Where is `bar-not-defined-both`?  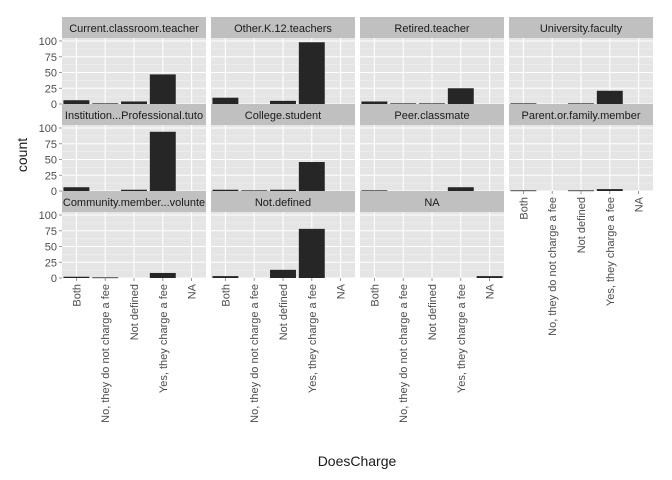 bar-not-defined-both is located at coordinates (225, 277).